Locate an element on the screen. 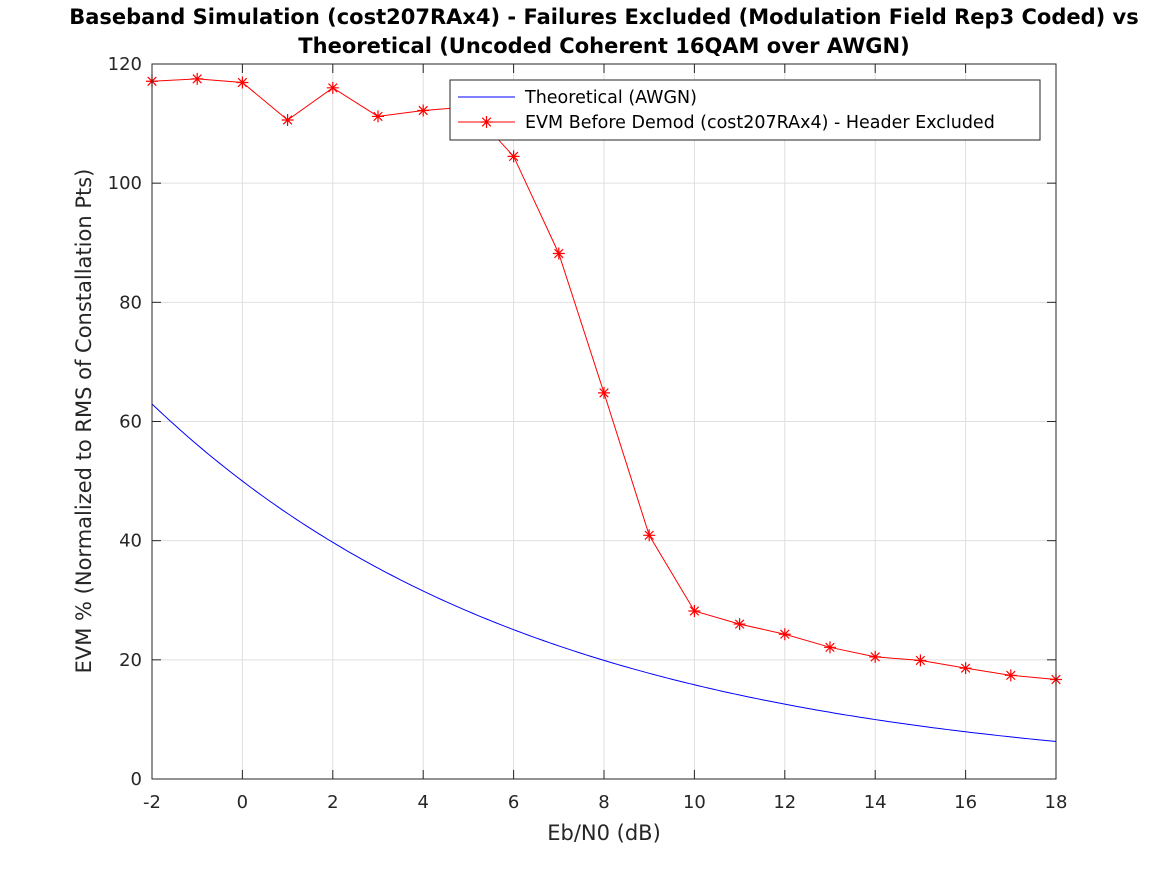 The height and width of the screenshot is (879, 1167). y-tick-label: 120 is located at coordinates (125, 64).